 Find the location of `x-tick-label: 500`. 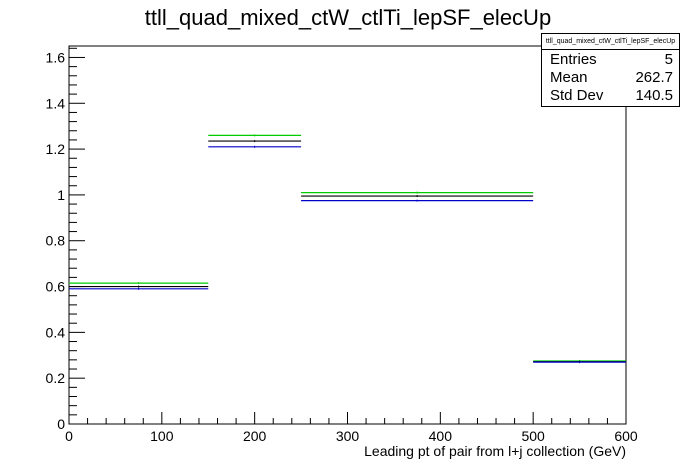

x-tick-label: 500 is located at coordinates (533, 436).